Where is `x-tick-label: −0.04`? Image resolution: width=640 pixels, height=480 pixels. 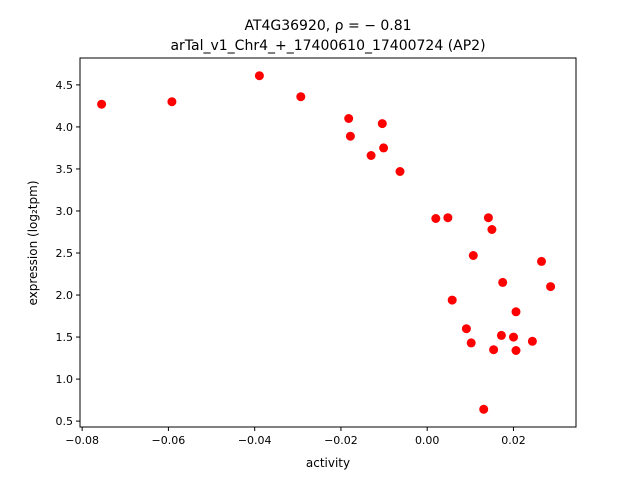 x-tick-label: −0.04 is located at coordinates (255, 440).